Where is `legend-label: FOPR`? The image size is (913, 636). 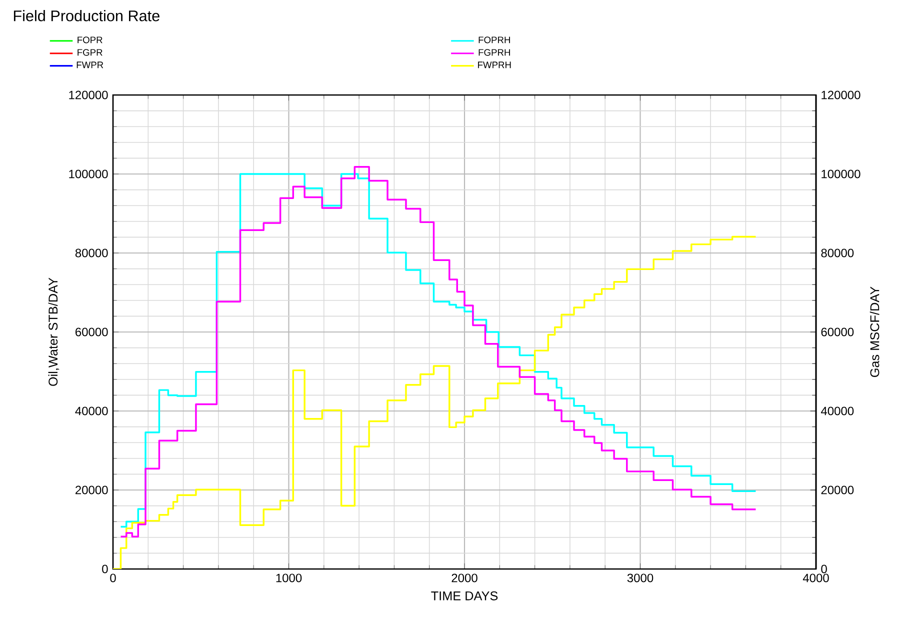 legend-label: FOPR is located at coordinates (90, 40).